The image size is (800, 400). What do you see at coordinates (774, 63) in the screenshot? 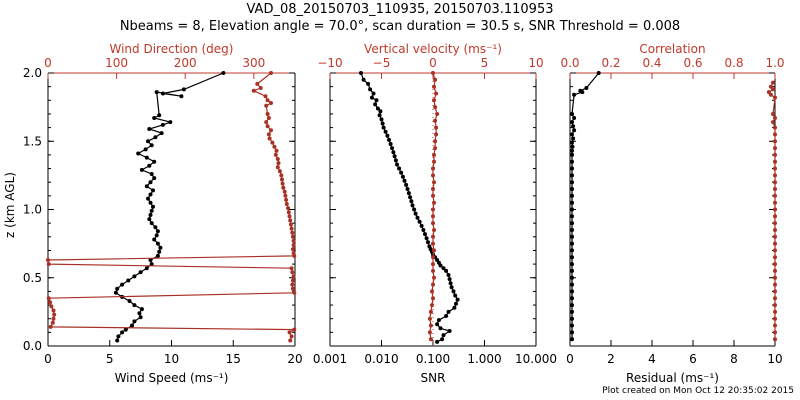
I see `top-tick-label: 1.0` at bounding box center [774, 63].